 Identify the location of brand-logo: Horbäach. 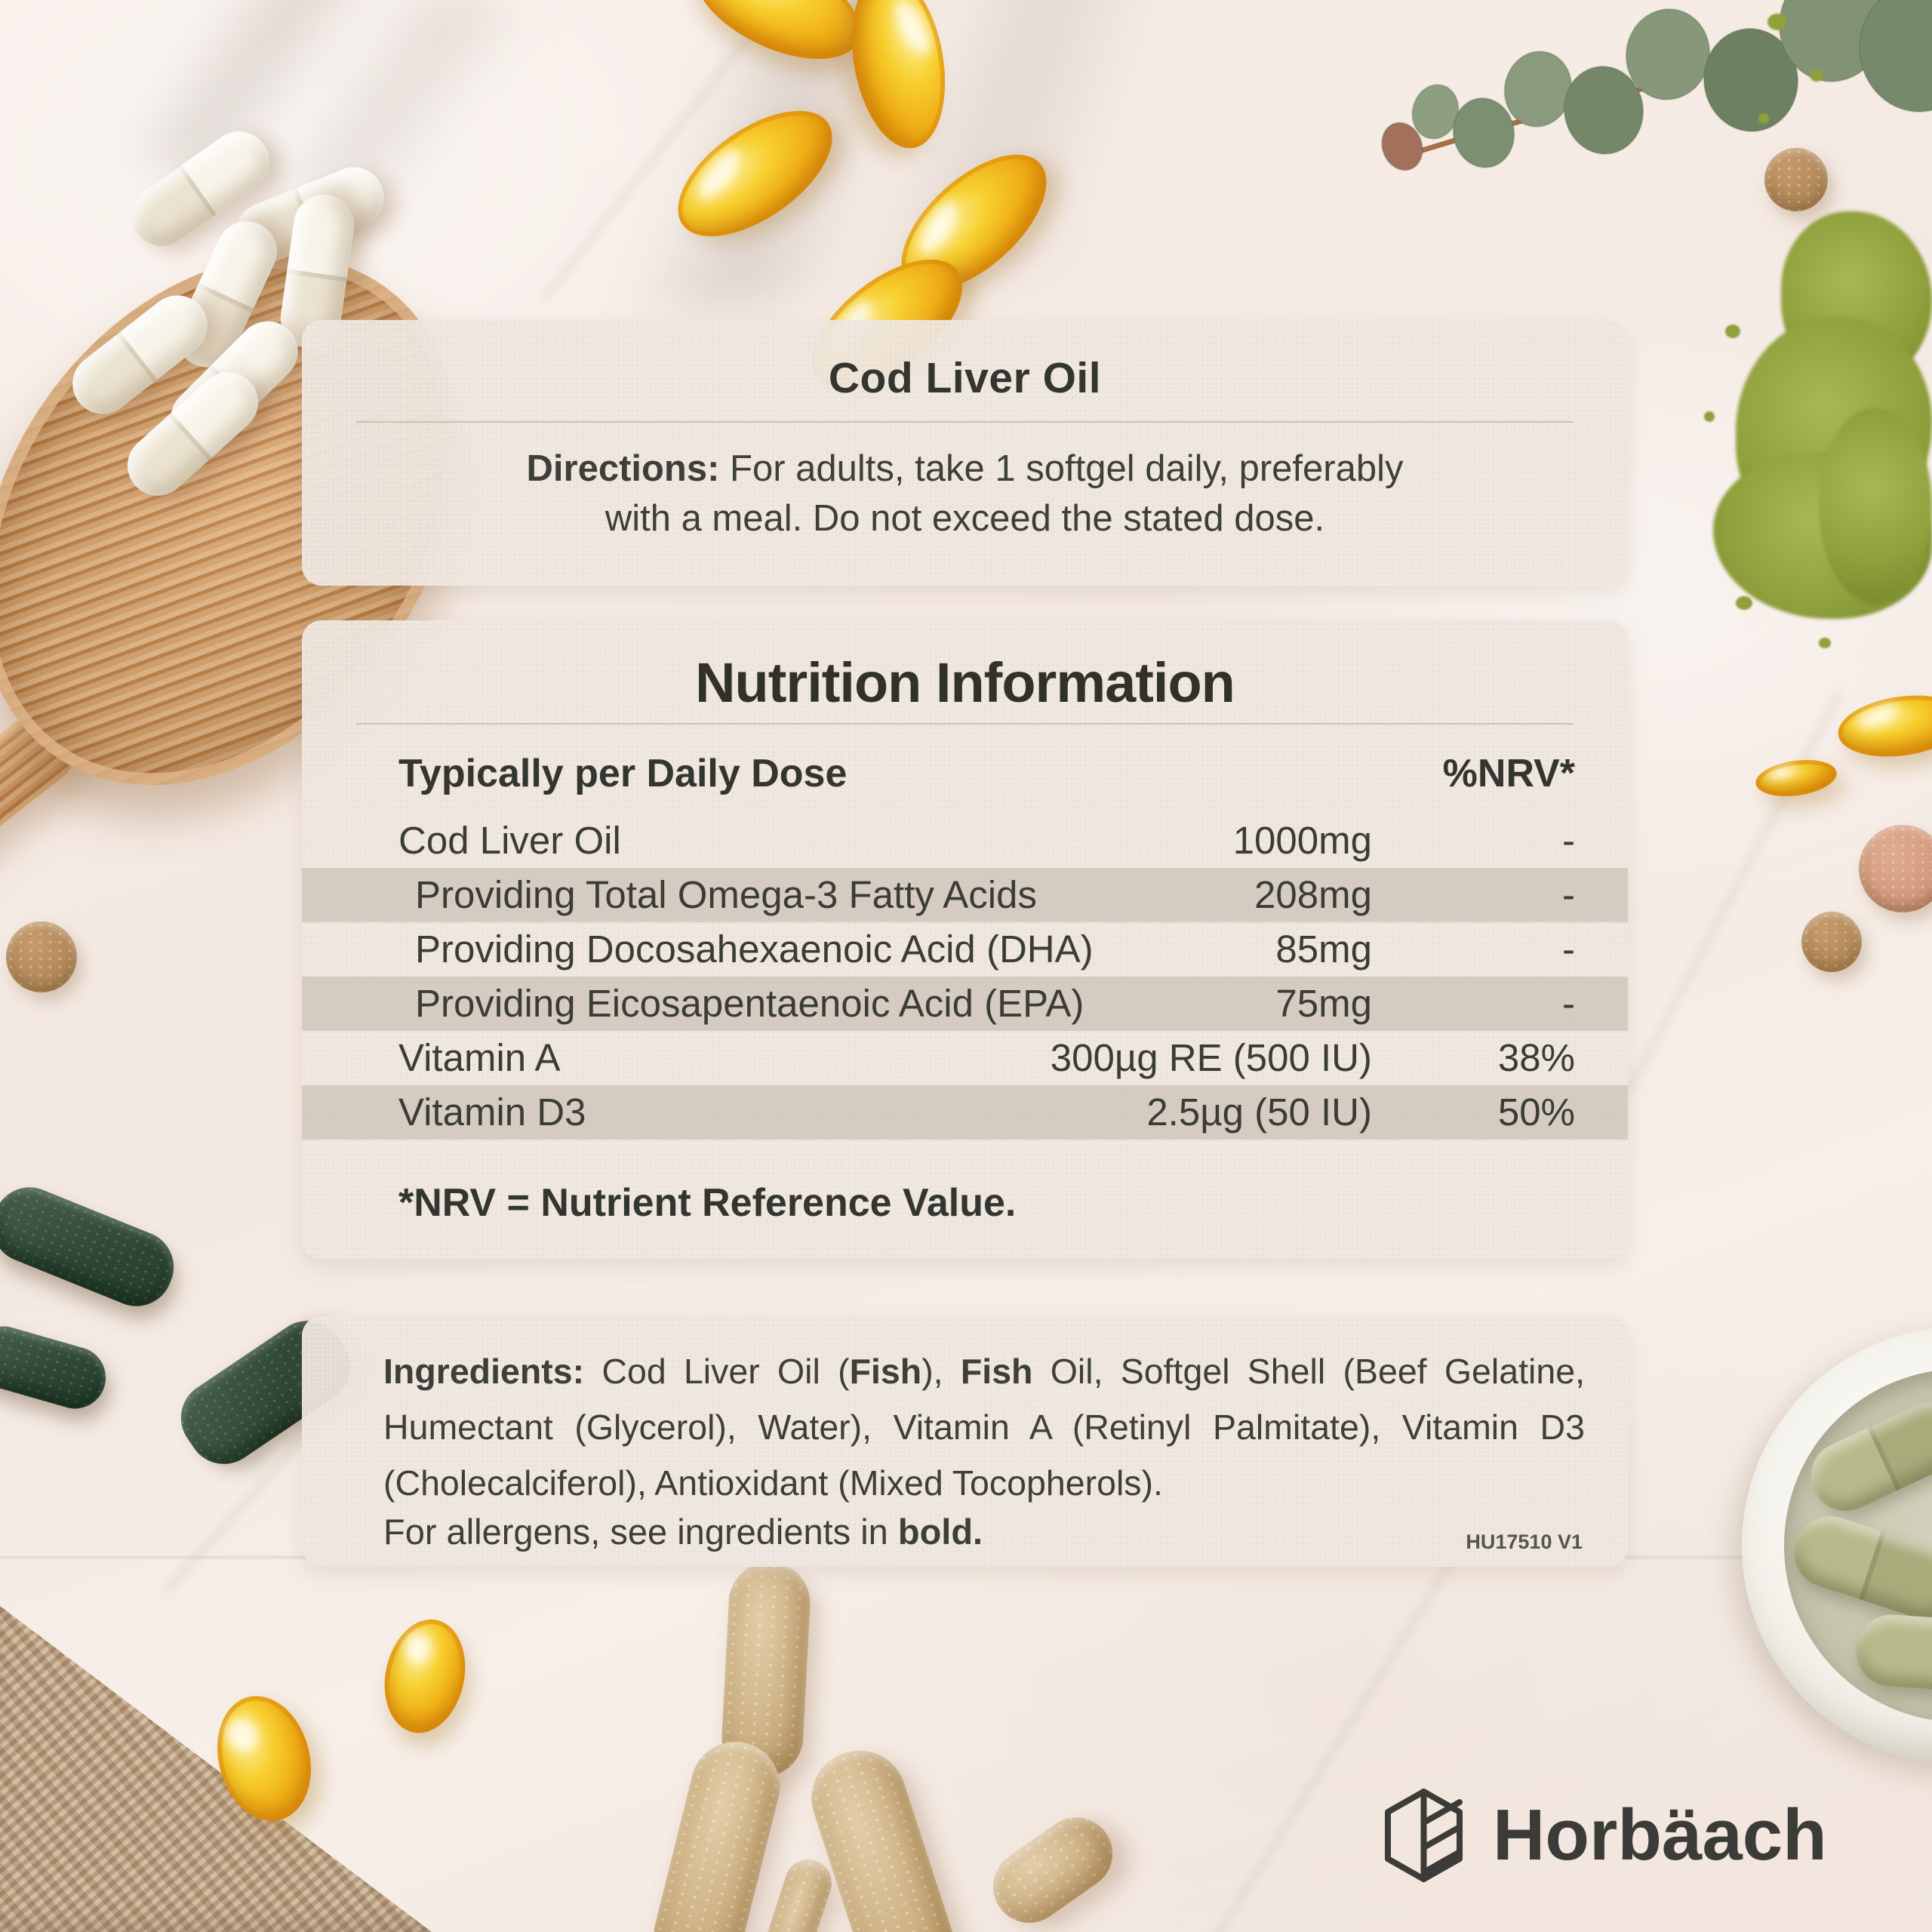
(1605, 1835).